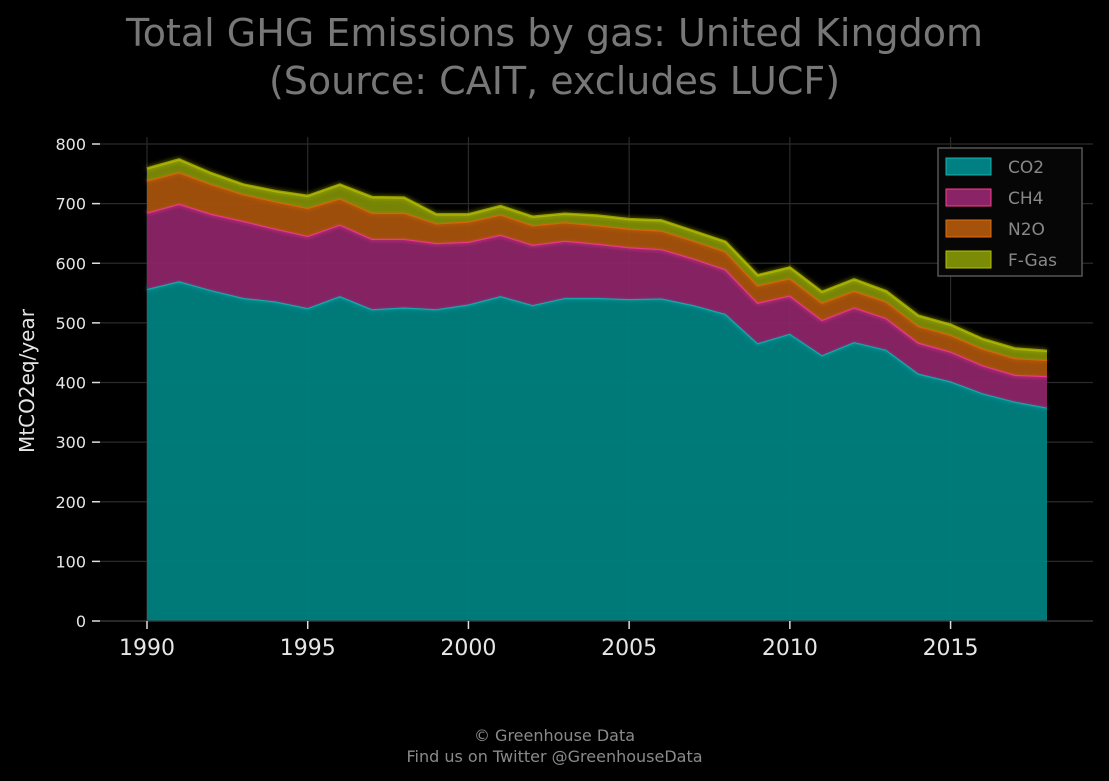  What do you see at coordinates (70, 144) in the screenshot?
I see `y-tick-label: 800` at bounding box center [70, 144].